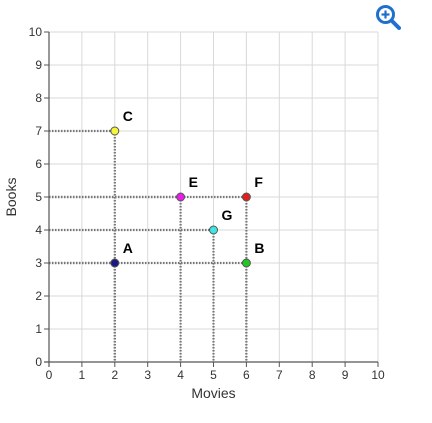 The width and height of the screenshot is (432, 423). What do you see at coordinates (38, 329) in the screenshot?
I see `y-tick-label: 1` at bounding box center [38, 329].